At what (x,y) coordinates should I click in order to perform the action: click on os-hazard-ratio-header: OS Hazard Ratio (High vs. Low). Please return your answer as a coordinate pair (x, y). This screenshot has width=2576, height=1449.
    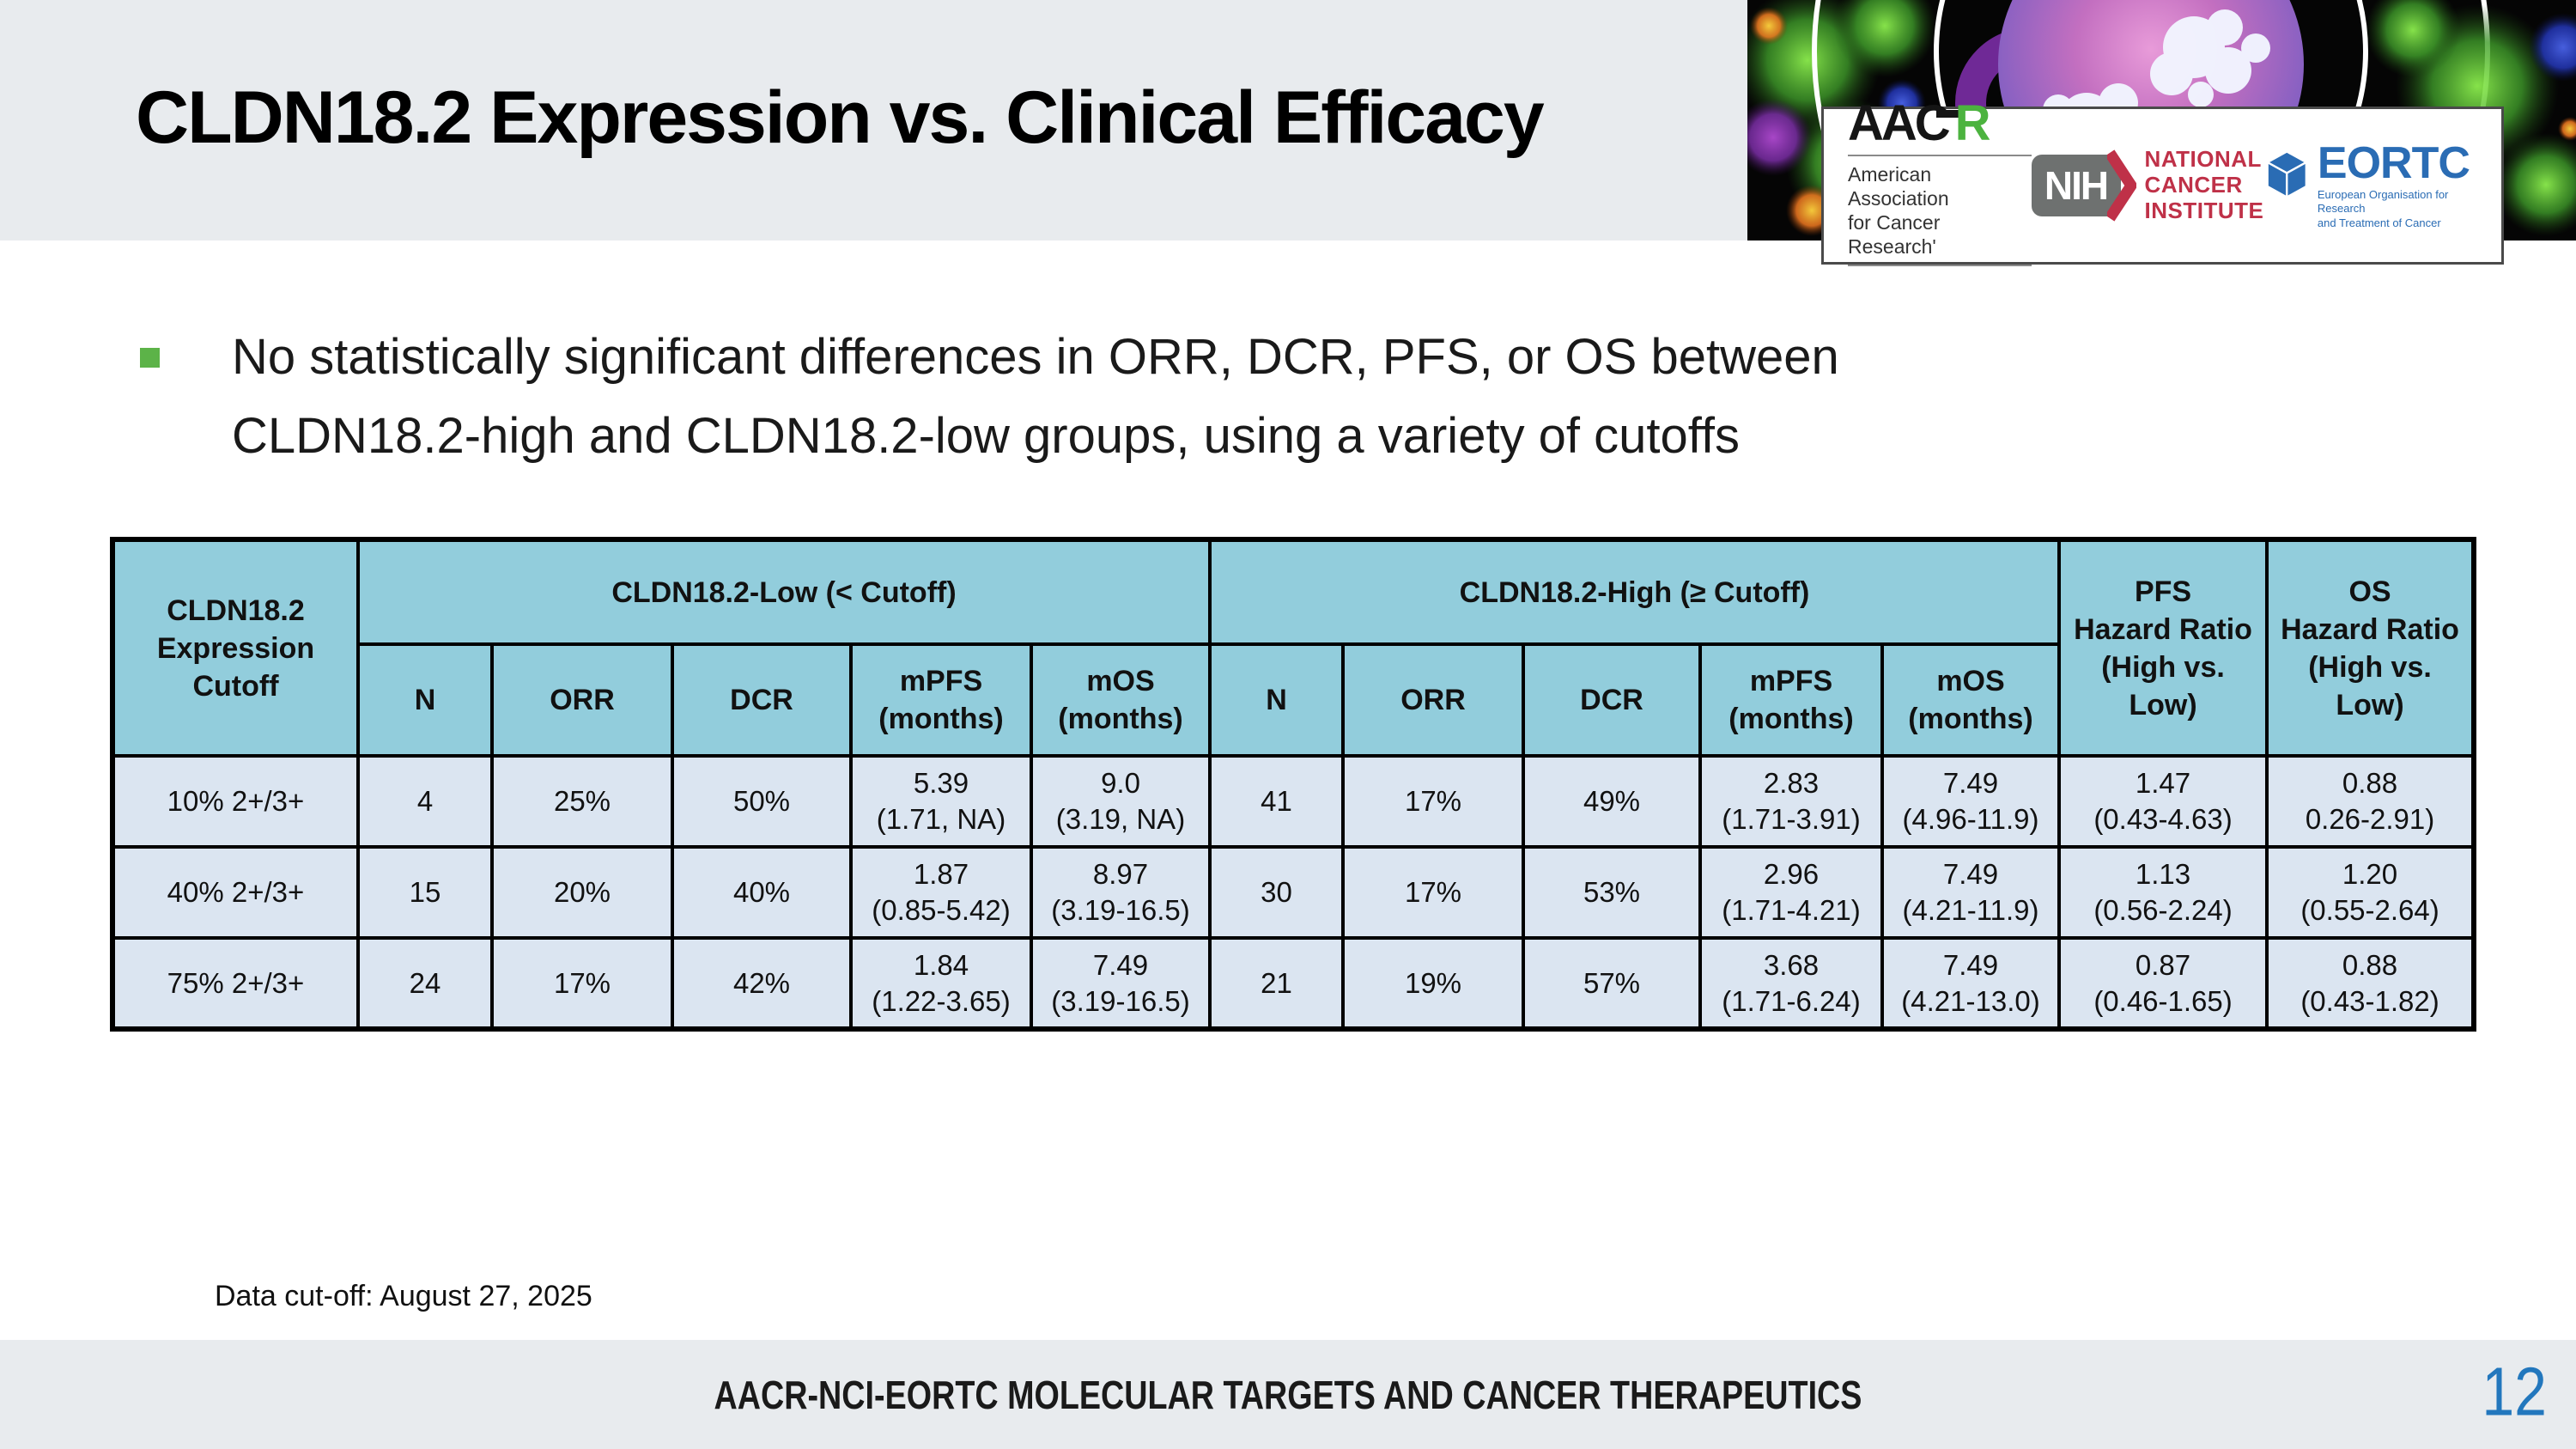
    Looking at the image, I should click on (2370, 648).